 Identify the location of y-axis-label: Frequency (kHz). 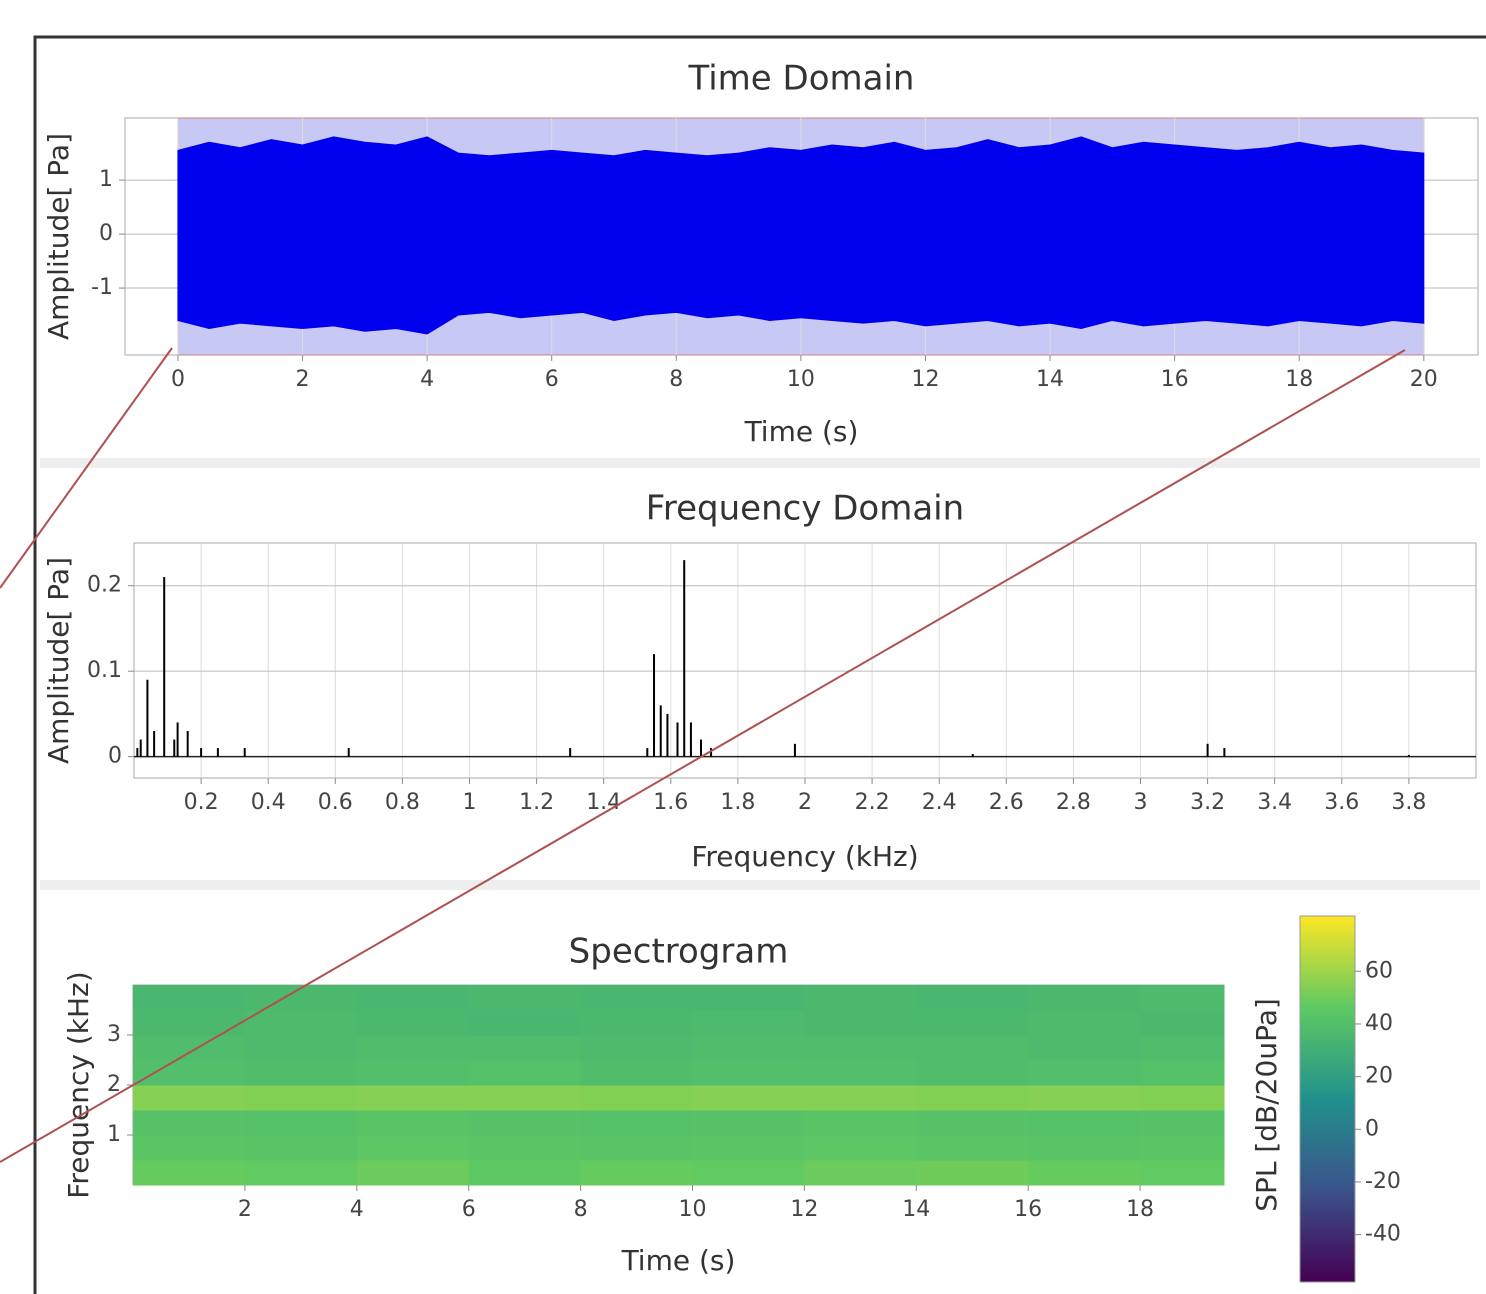
(78, 1084).